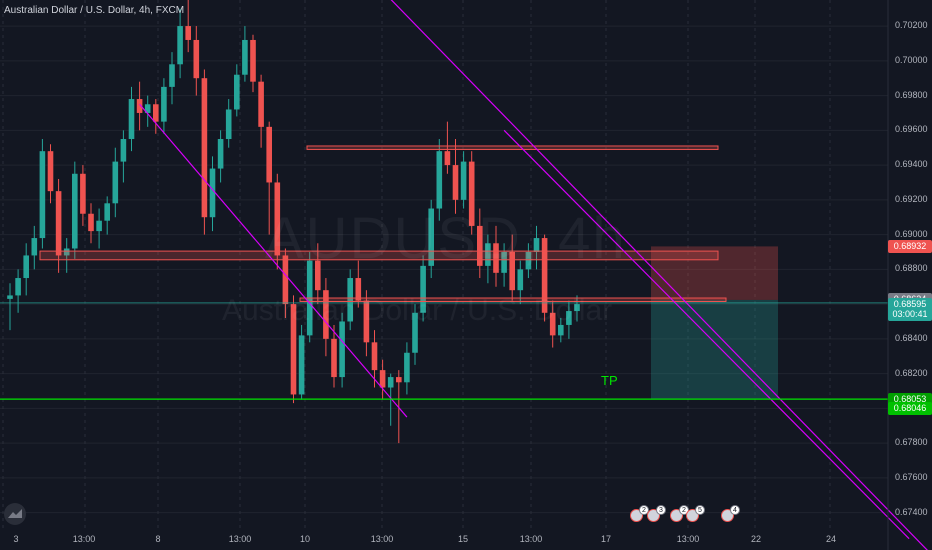  What do you see at coordinates (910, 246) in the screenshot?
I see `price-label: 0.68932` at bounding box center [910, 246].